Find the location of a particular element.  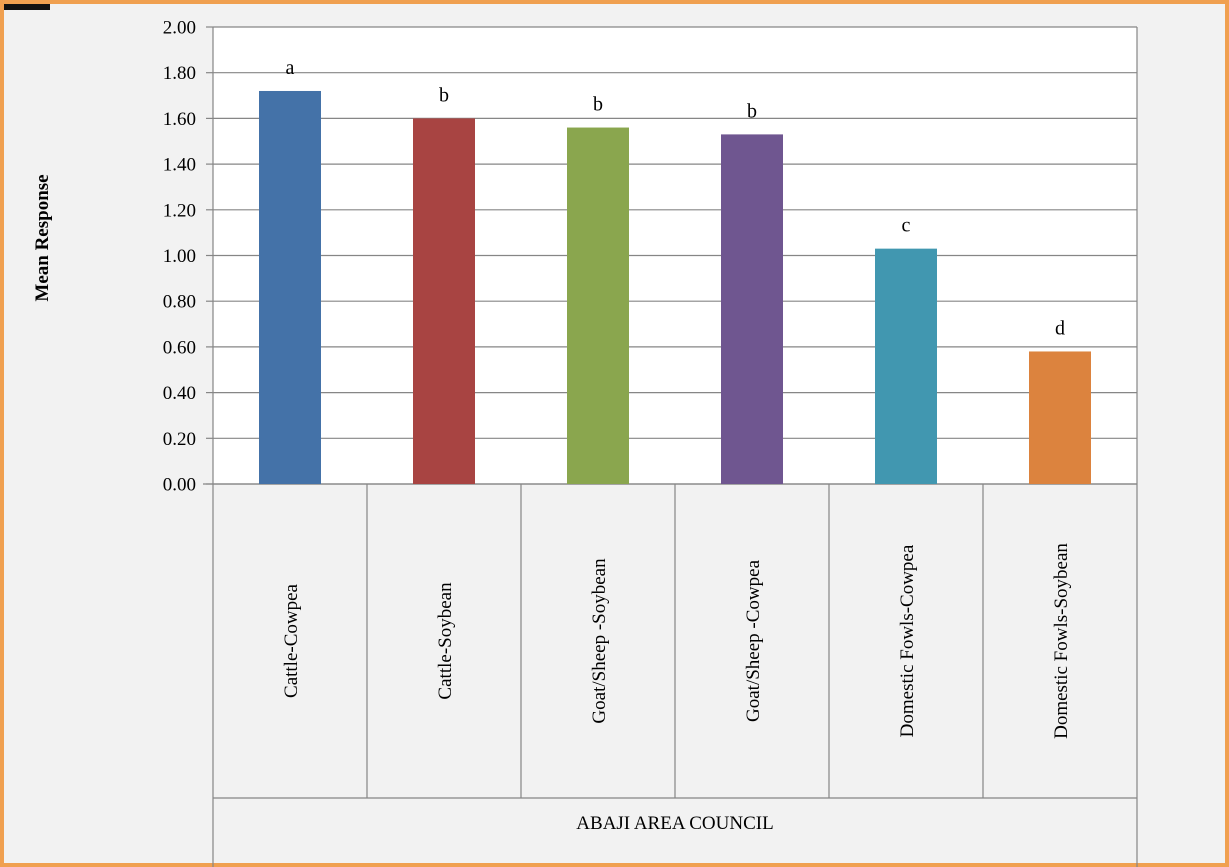

corner-mark is located at coordinates (27, 7).